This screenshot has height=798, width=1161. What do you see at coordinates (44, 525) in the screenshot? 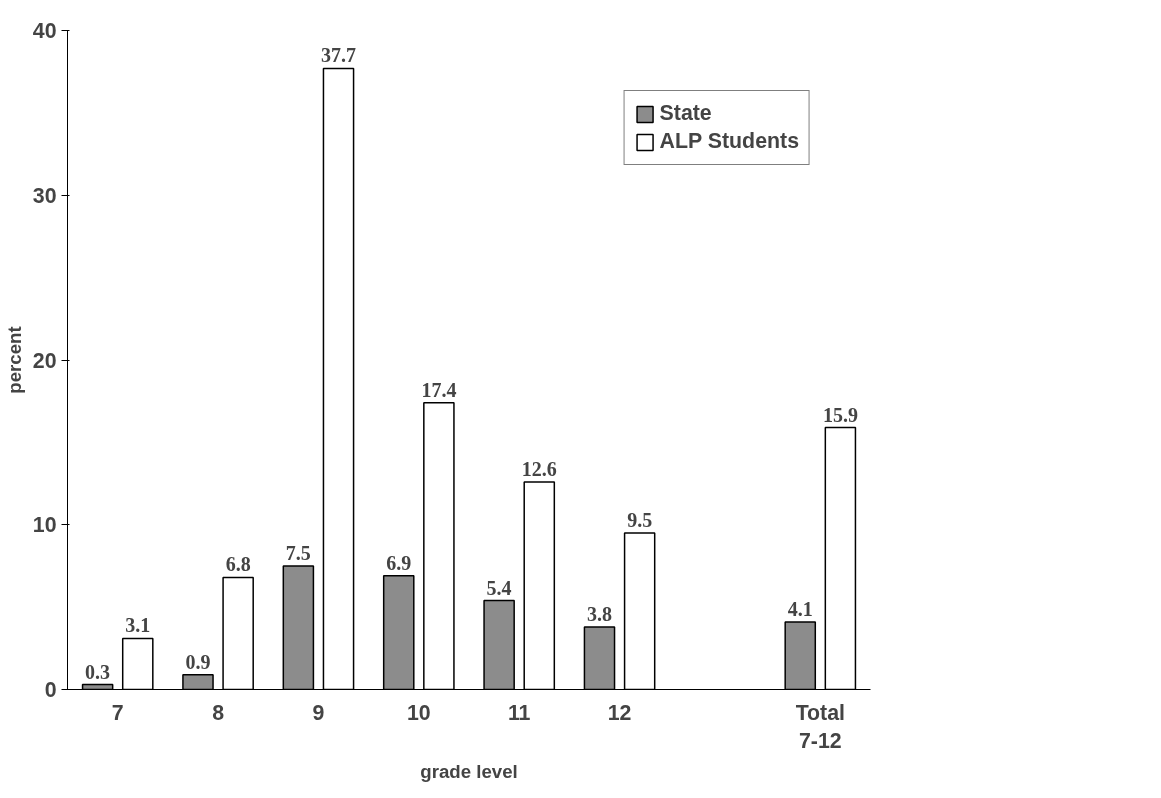
I see `y-tick-label: 10` at bounding box center [44, 525].